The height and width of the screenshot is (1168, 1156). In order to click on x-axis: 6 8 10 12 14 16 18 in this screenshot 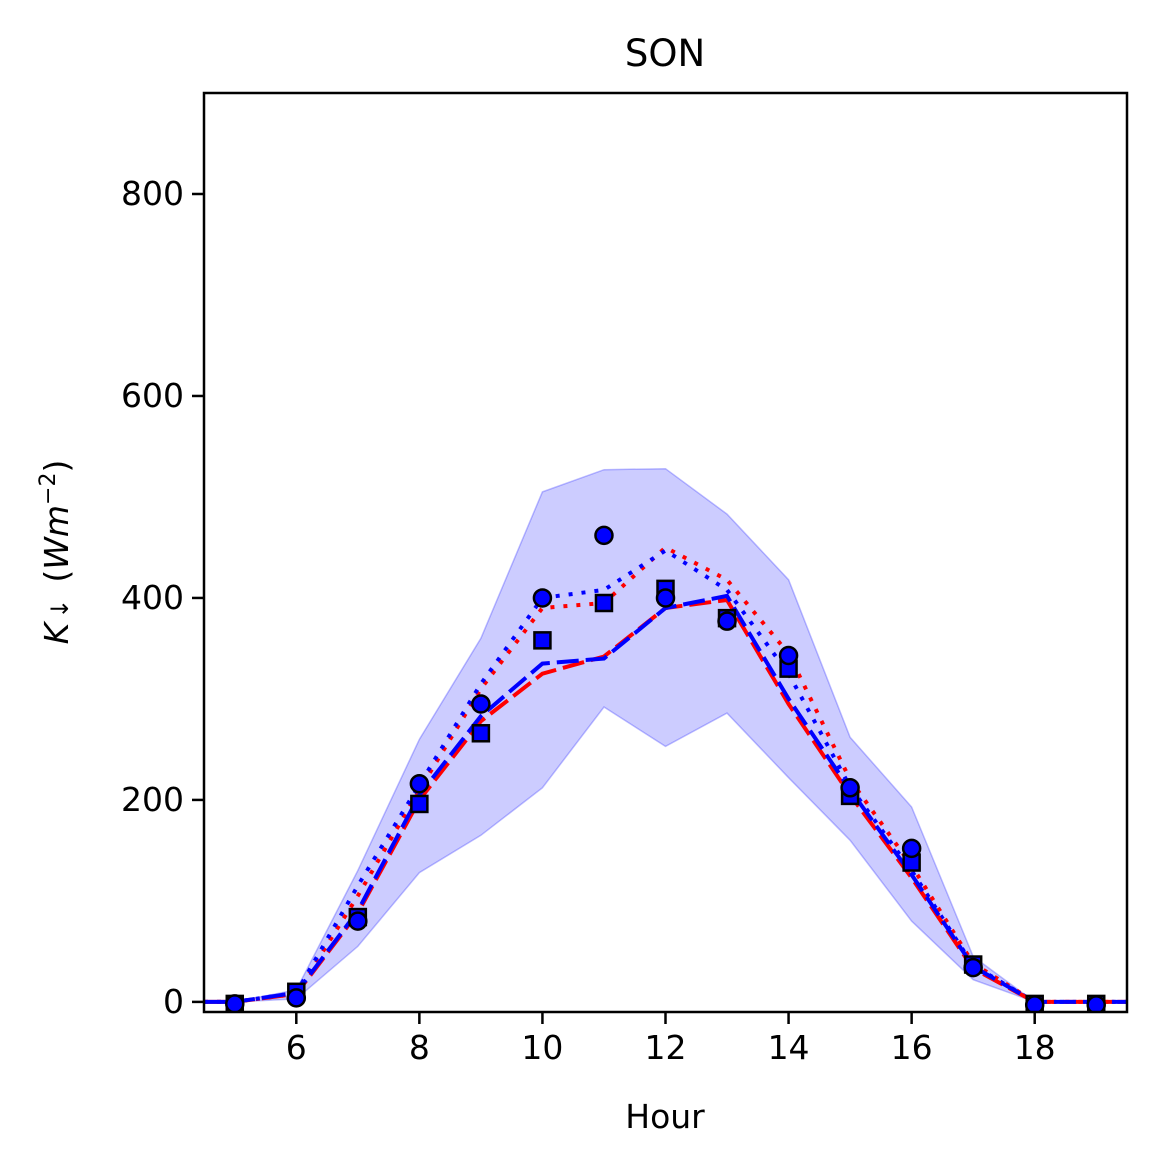, I will do `click(671, 1039)`.